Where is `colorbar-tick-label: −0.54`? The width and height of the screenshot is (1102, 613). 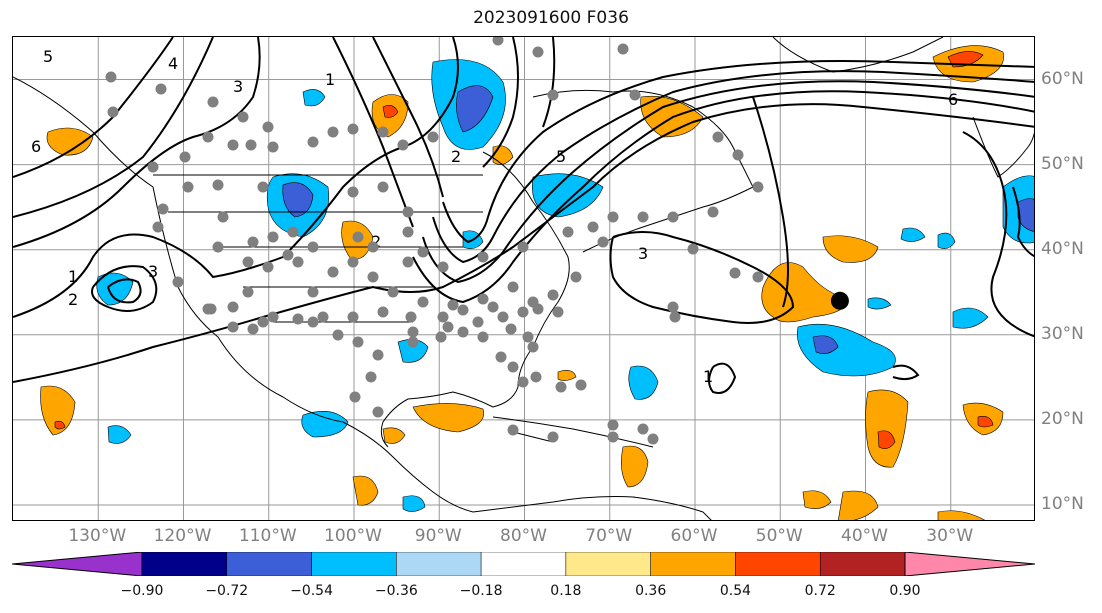 colorbar-tick-label: −0.54 is located at coordinates (311, 591).